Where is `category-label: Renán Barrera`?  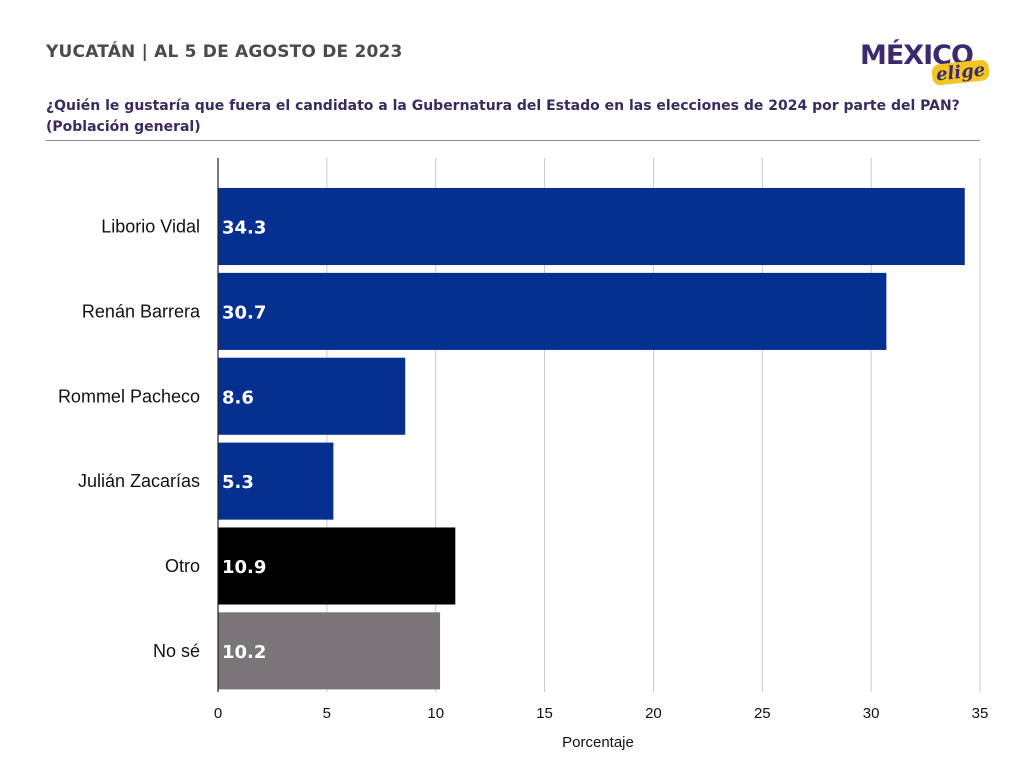 category-label: Renán Barrera is located at coordinates (141, 311).